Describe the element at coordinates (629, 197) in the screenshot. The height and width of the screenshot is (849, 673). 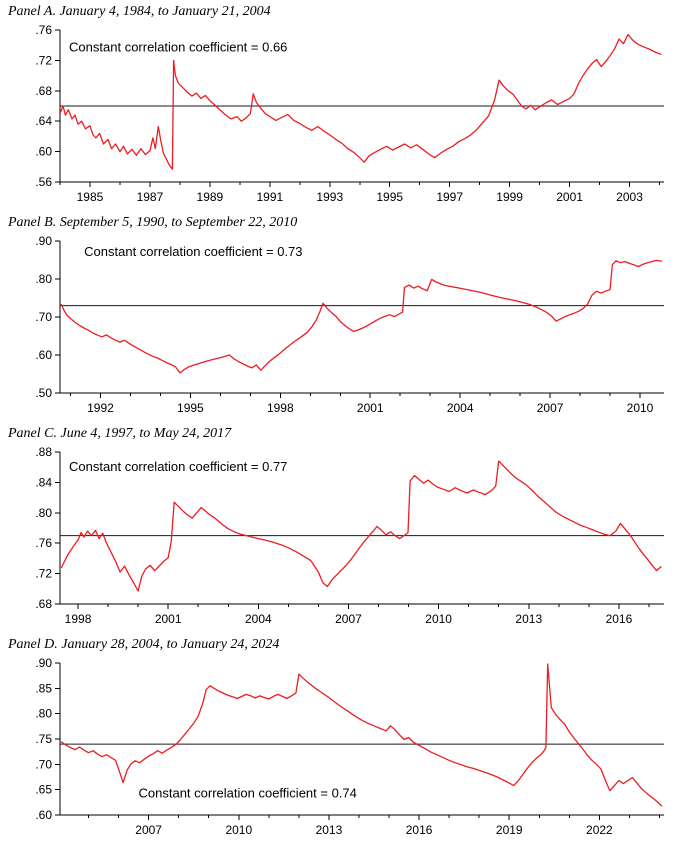
I see `svg-text: 2003` at that location.